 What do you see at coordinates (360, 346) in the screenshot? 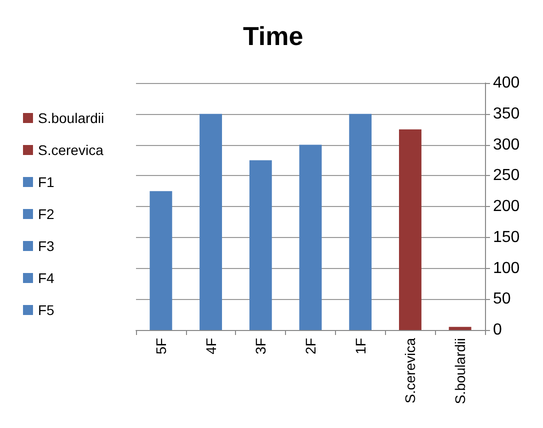
I see `x-tick-label: 1F` at bounding box center [360, 346].